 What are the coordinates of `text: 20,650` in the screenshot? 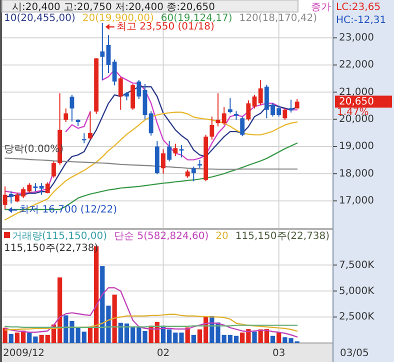 It's located at (356, 102).